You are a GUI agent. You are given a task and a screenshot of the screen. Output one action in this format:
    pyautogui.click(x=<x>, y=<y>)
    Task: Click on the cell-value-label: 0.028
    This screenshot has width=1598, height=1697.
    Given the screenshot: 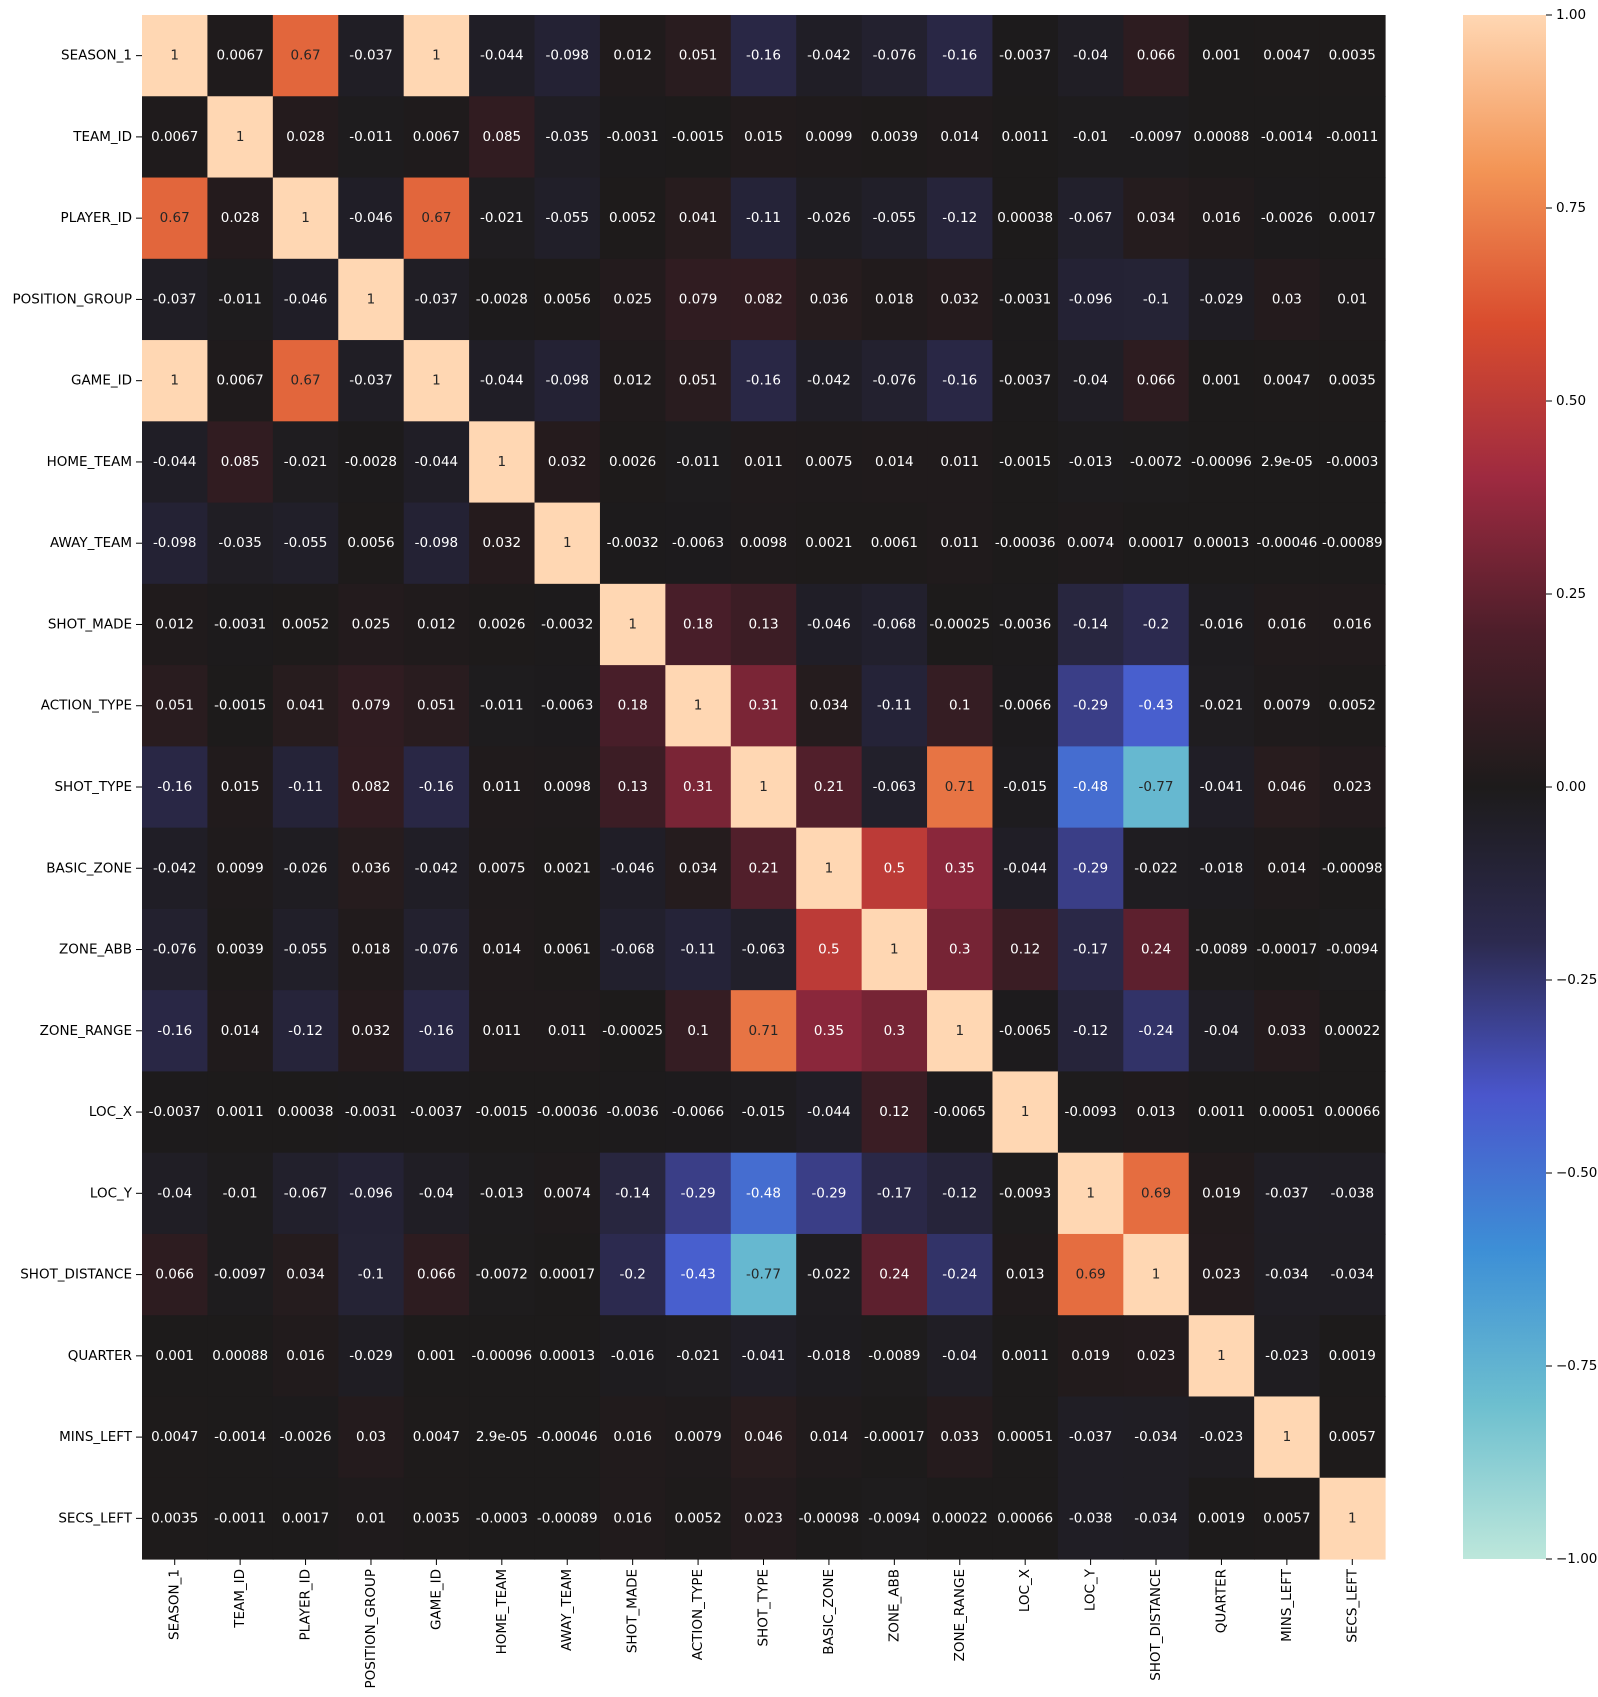 What is the action you would take?
    pyautogui.click(x=305, y=137)
    